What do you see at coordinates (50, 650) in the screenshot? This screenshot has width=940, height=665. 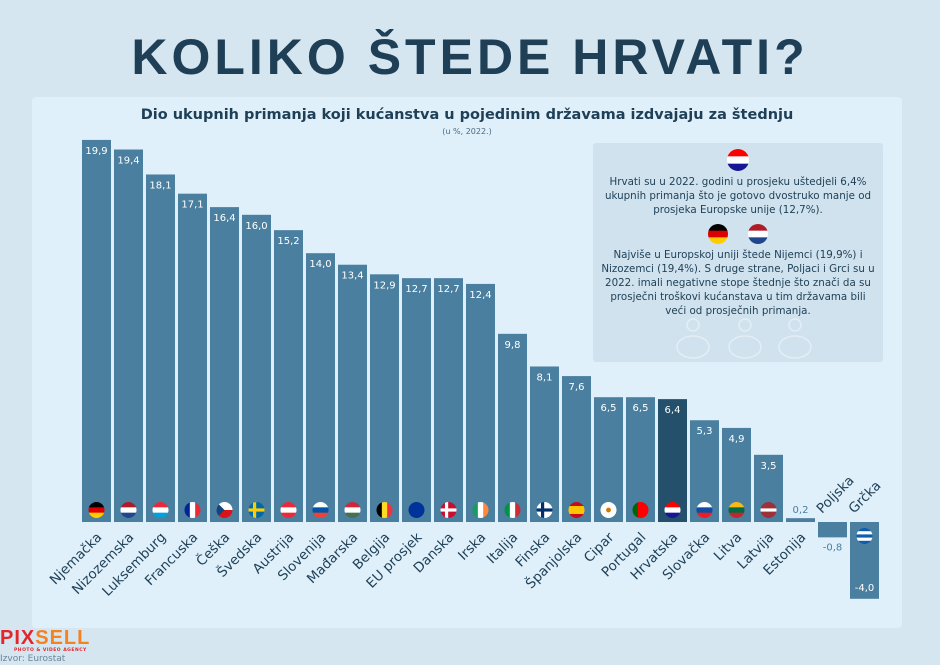 I see `logo-tagline: PHOTO & VIDEO AGENCY` at bounding box center [50, 650].